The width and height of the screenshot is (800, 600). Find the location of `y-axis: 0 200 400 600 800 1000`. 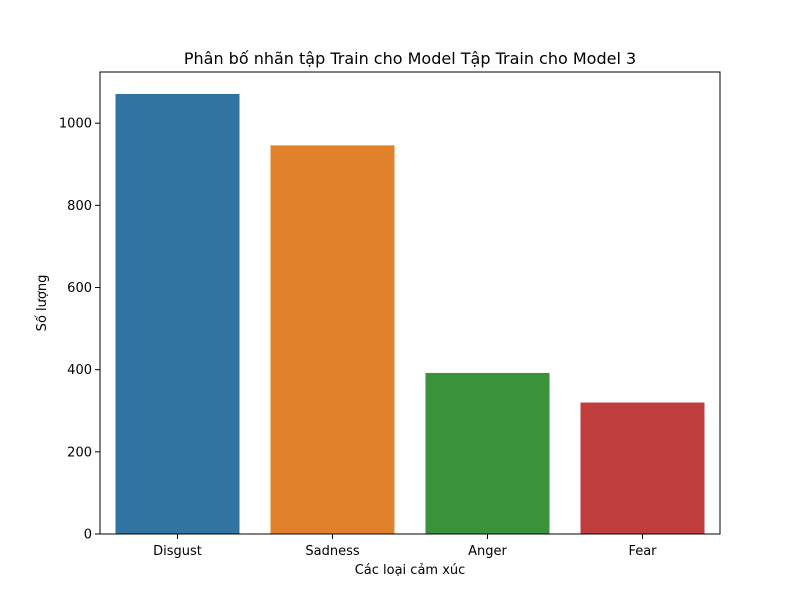

y-axis: 0 200 400 600 800 1000 is located at coordinates (79, 330).